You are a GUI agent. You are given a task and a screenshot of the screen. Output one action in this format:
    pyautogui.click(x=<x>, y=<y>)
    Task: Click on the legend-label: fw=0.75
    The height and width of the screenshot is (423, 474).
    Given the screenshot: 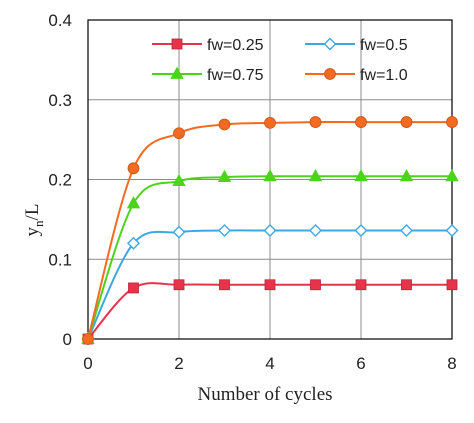 What is the action you would take?
    pyautogui.click(x=235, y=75)
    